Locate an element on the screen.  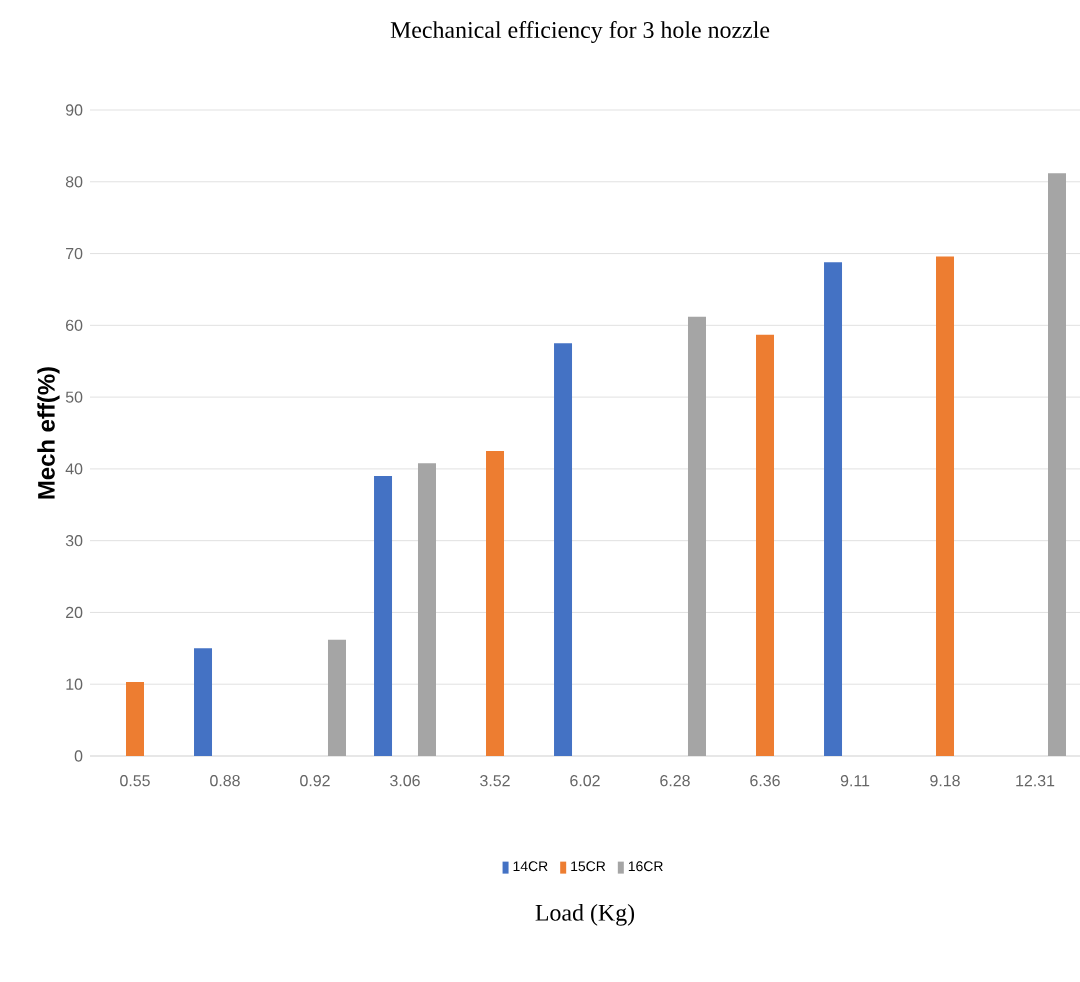
x-axis-title: Load (Kg) is located at coordinates (585, 915).